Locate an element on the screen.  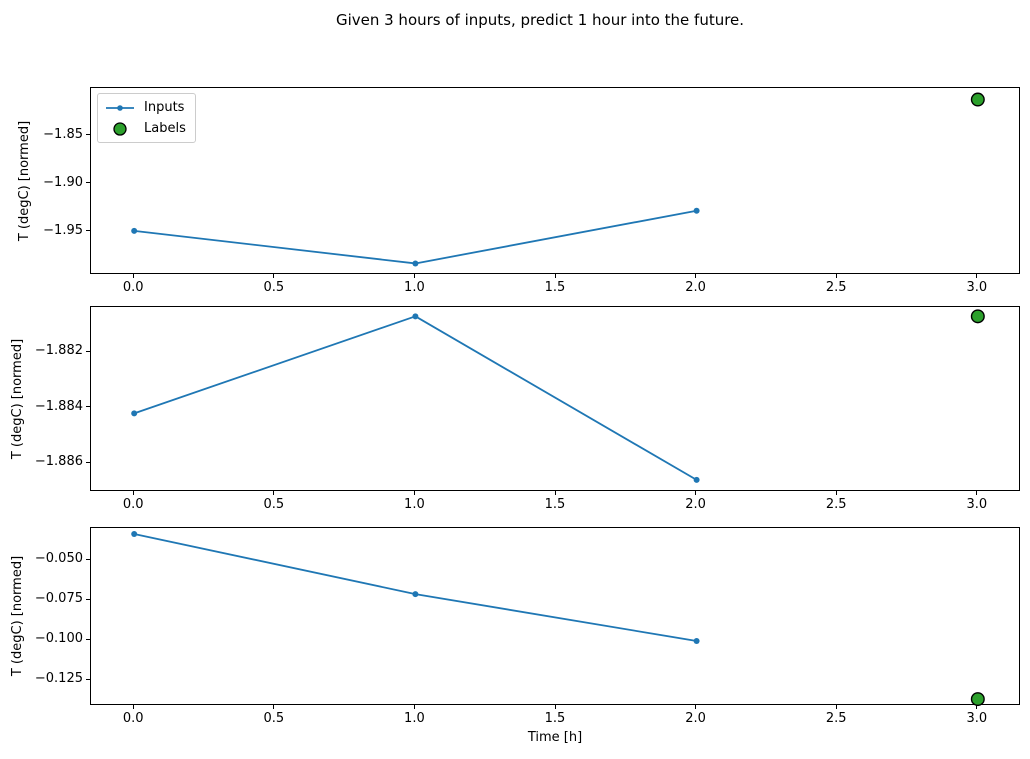
y-tick-label: −1.882 is located at coordinates (58, 351).